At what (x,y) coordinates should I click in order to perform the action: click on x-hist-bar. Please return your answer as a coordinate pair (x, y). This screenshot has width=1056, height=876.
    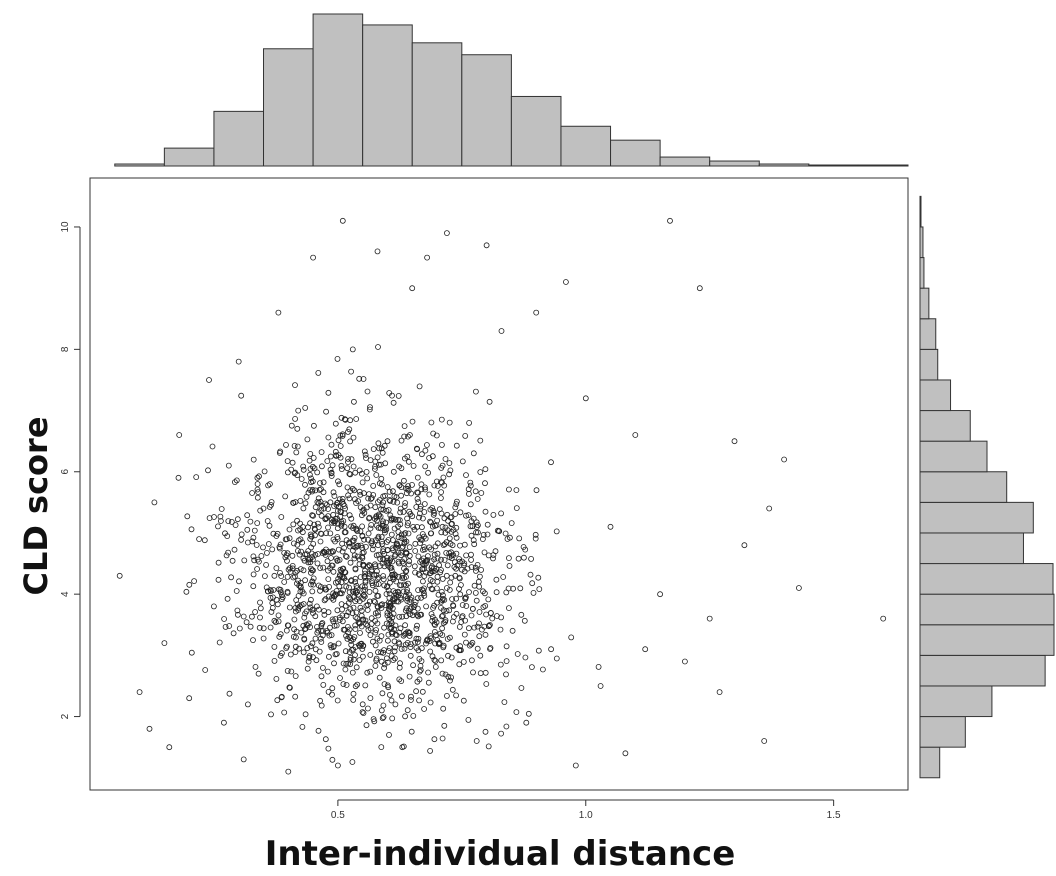
    Looking at the image, I should click on (288, 107).